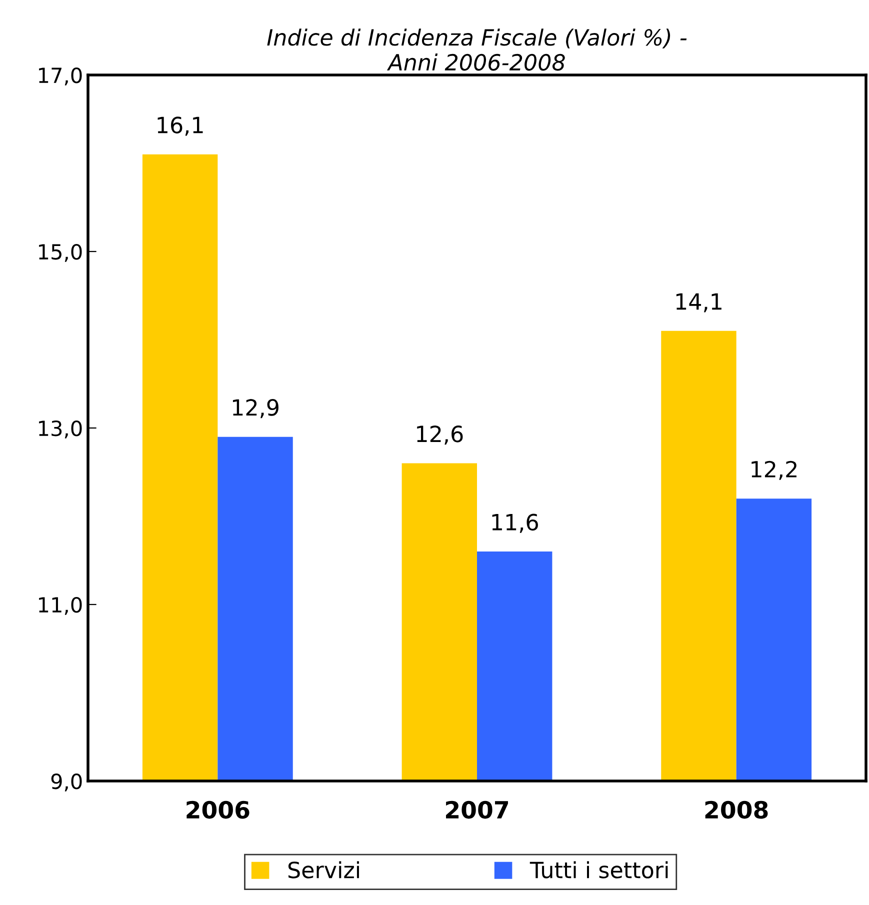  Describe the element at coordinates (736, 809) in the screenshot. I see `x-tick-label: 2008` at that location.